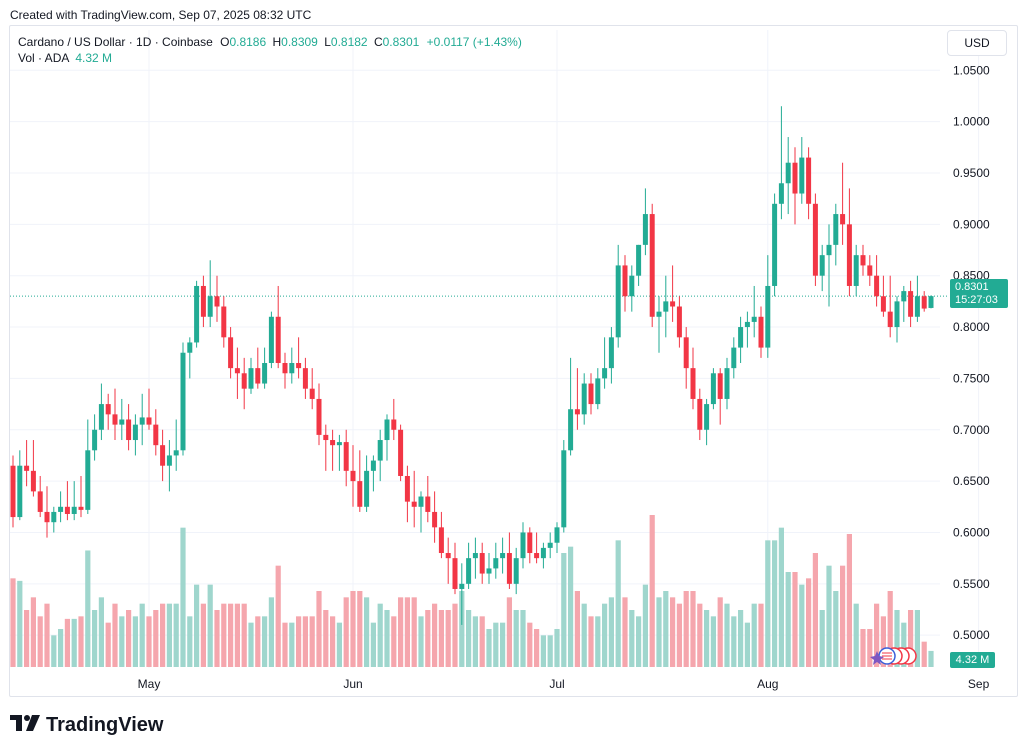 This screenshot has height=754, width=1024. What do you see at coordinates (94, 58) in the screenshot?
I see `volume-legend-value: 4.32 M` at bounding box center [94, 58].